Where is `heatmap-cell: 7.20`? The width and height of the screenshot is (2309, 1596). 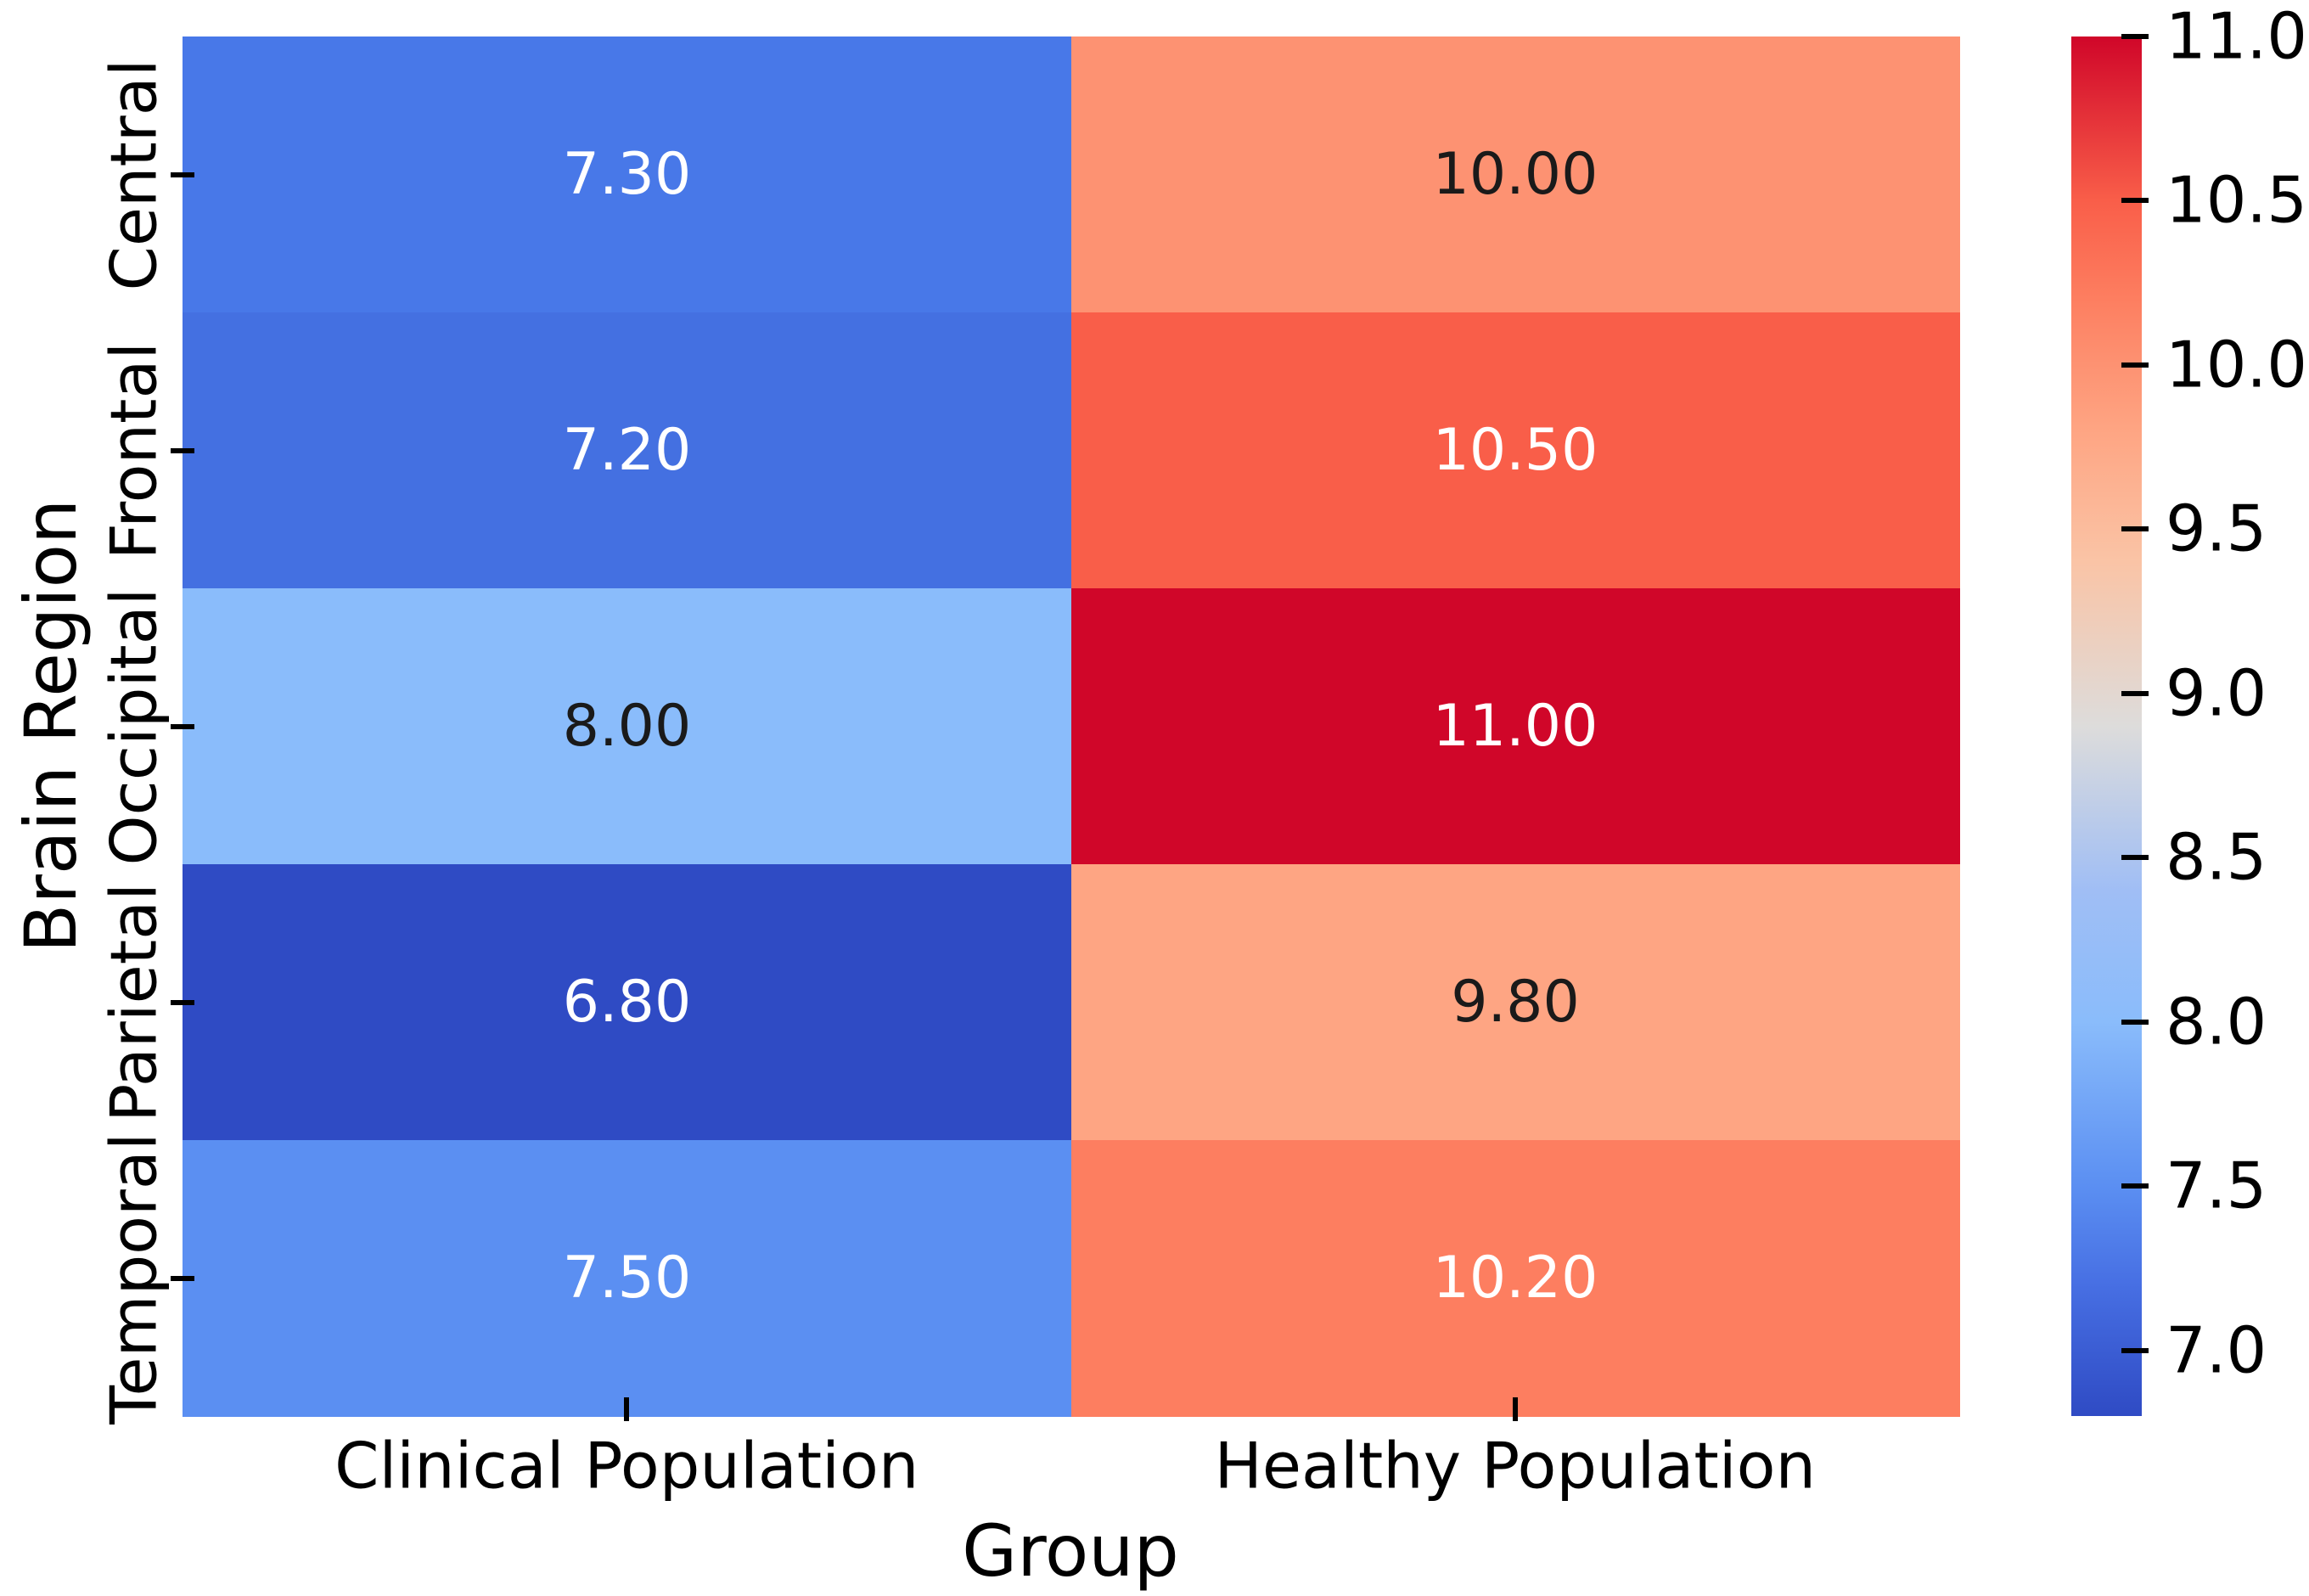 heatmap-cell: 7.20 is located at coordinates (627, 450).